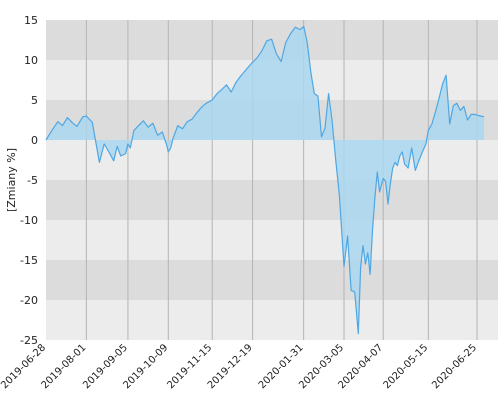 The width and height of the screenshot is (500, 400). Describe the element at coordinates (29, 300) in the screenshot. I see `y-tick-label: -20` at that location.